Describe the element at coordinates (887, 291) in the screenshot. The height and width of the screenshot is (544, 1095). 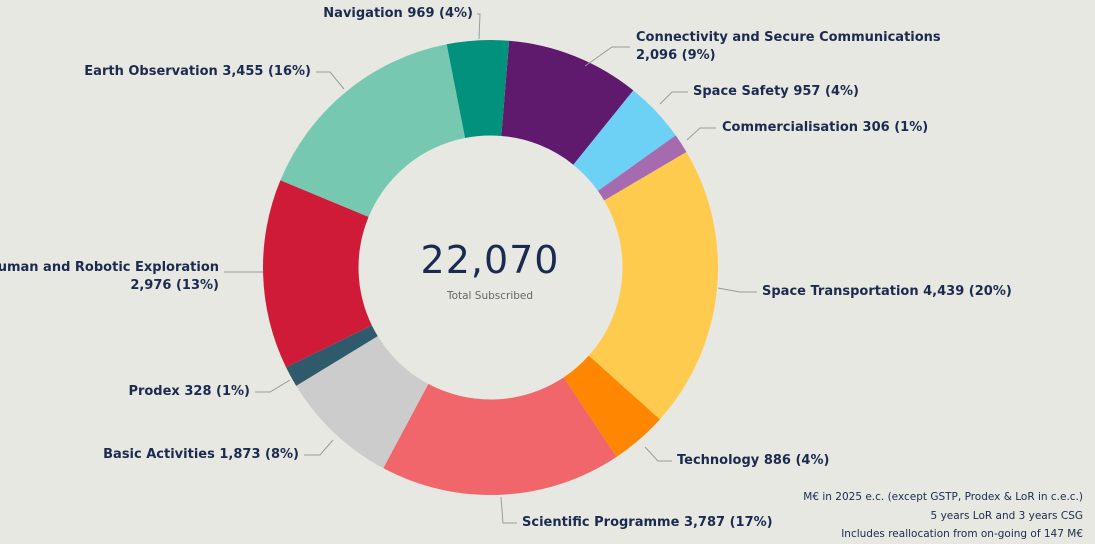
I see `data-label-space-transportation: Space Transportation 4,439 (20%)` at that location.